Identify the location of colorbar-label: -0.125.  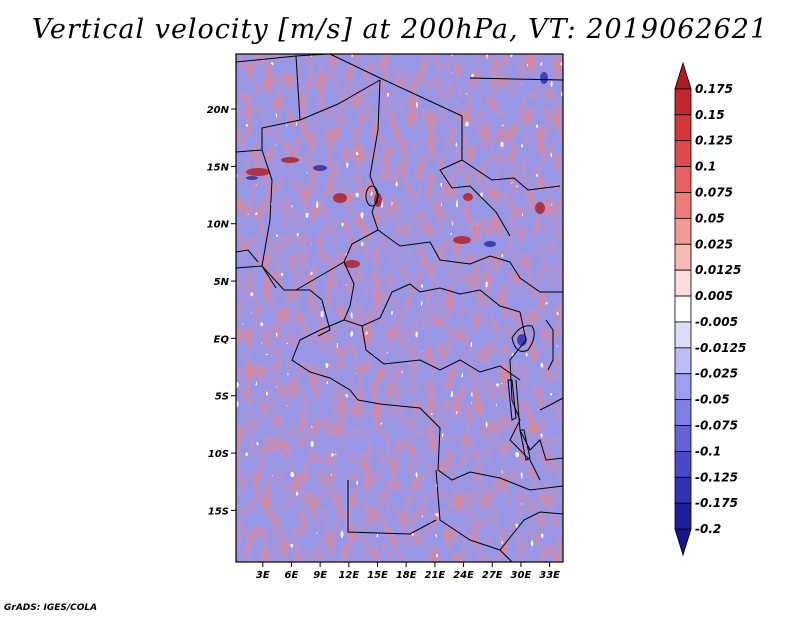
(716, 477).